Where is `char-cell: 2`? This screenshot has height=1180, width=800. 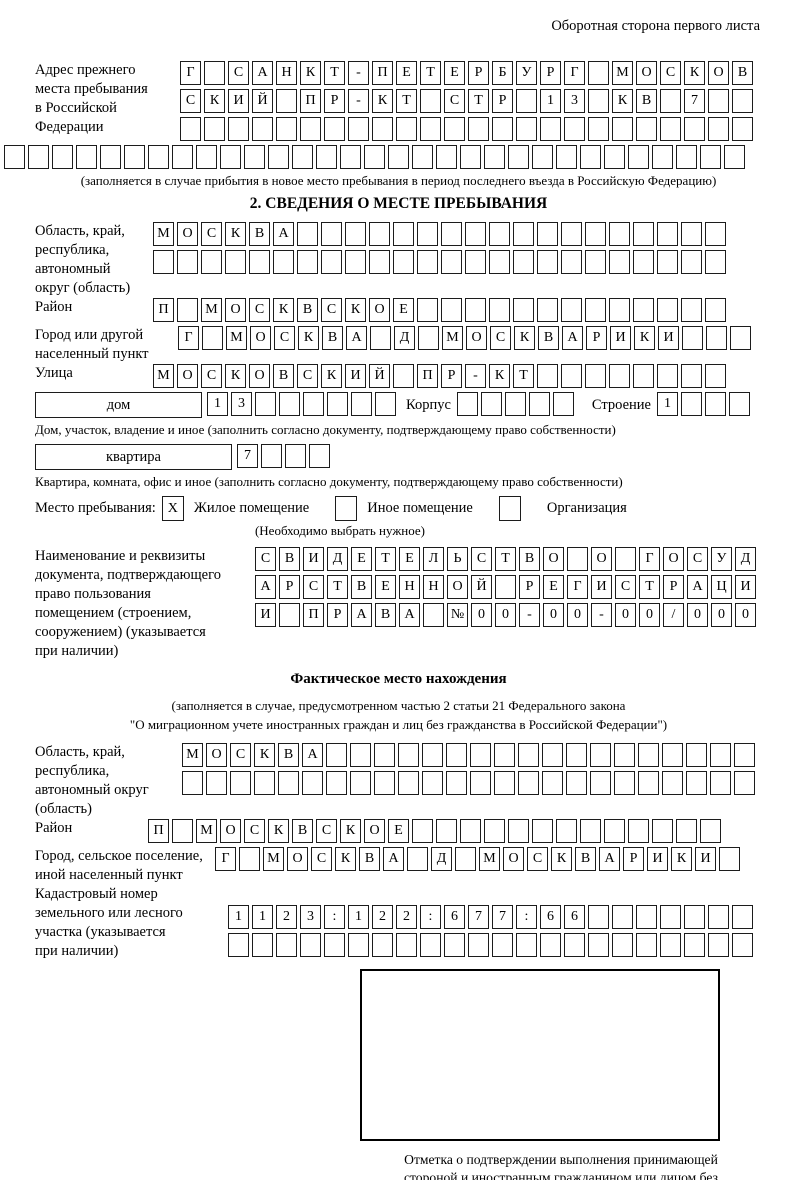
char-cell: 2 is located at coordinates (286, 917).